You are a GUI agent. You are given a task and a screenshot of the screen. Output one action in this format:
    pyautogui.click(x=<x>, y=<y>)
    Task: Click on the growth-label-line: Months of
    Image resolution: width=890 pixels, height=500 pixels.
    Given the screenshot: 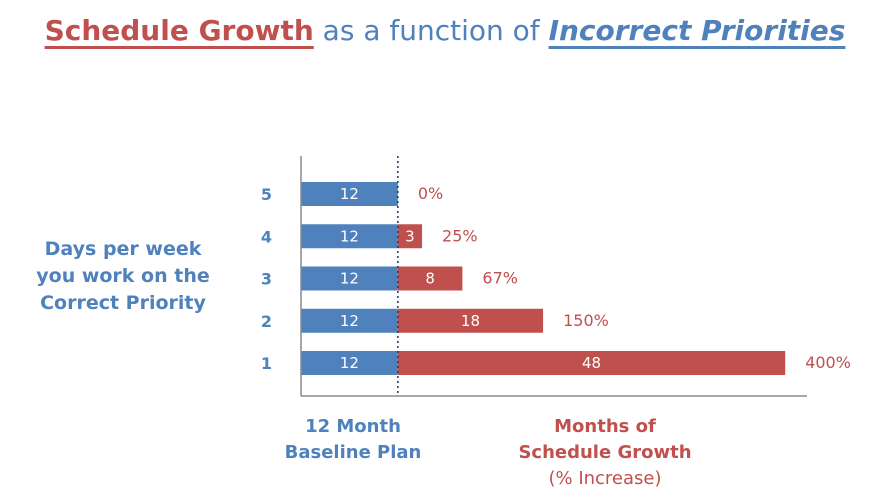 What is the action you would take?
    pyautogui.click(x=605, y=426)
    